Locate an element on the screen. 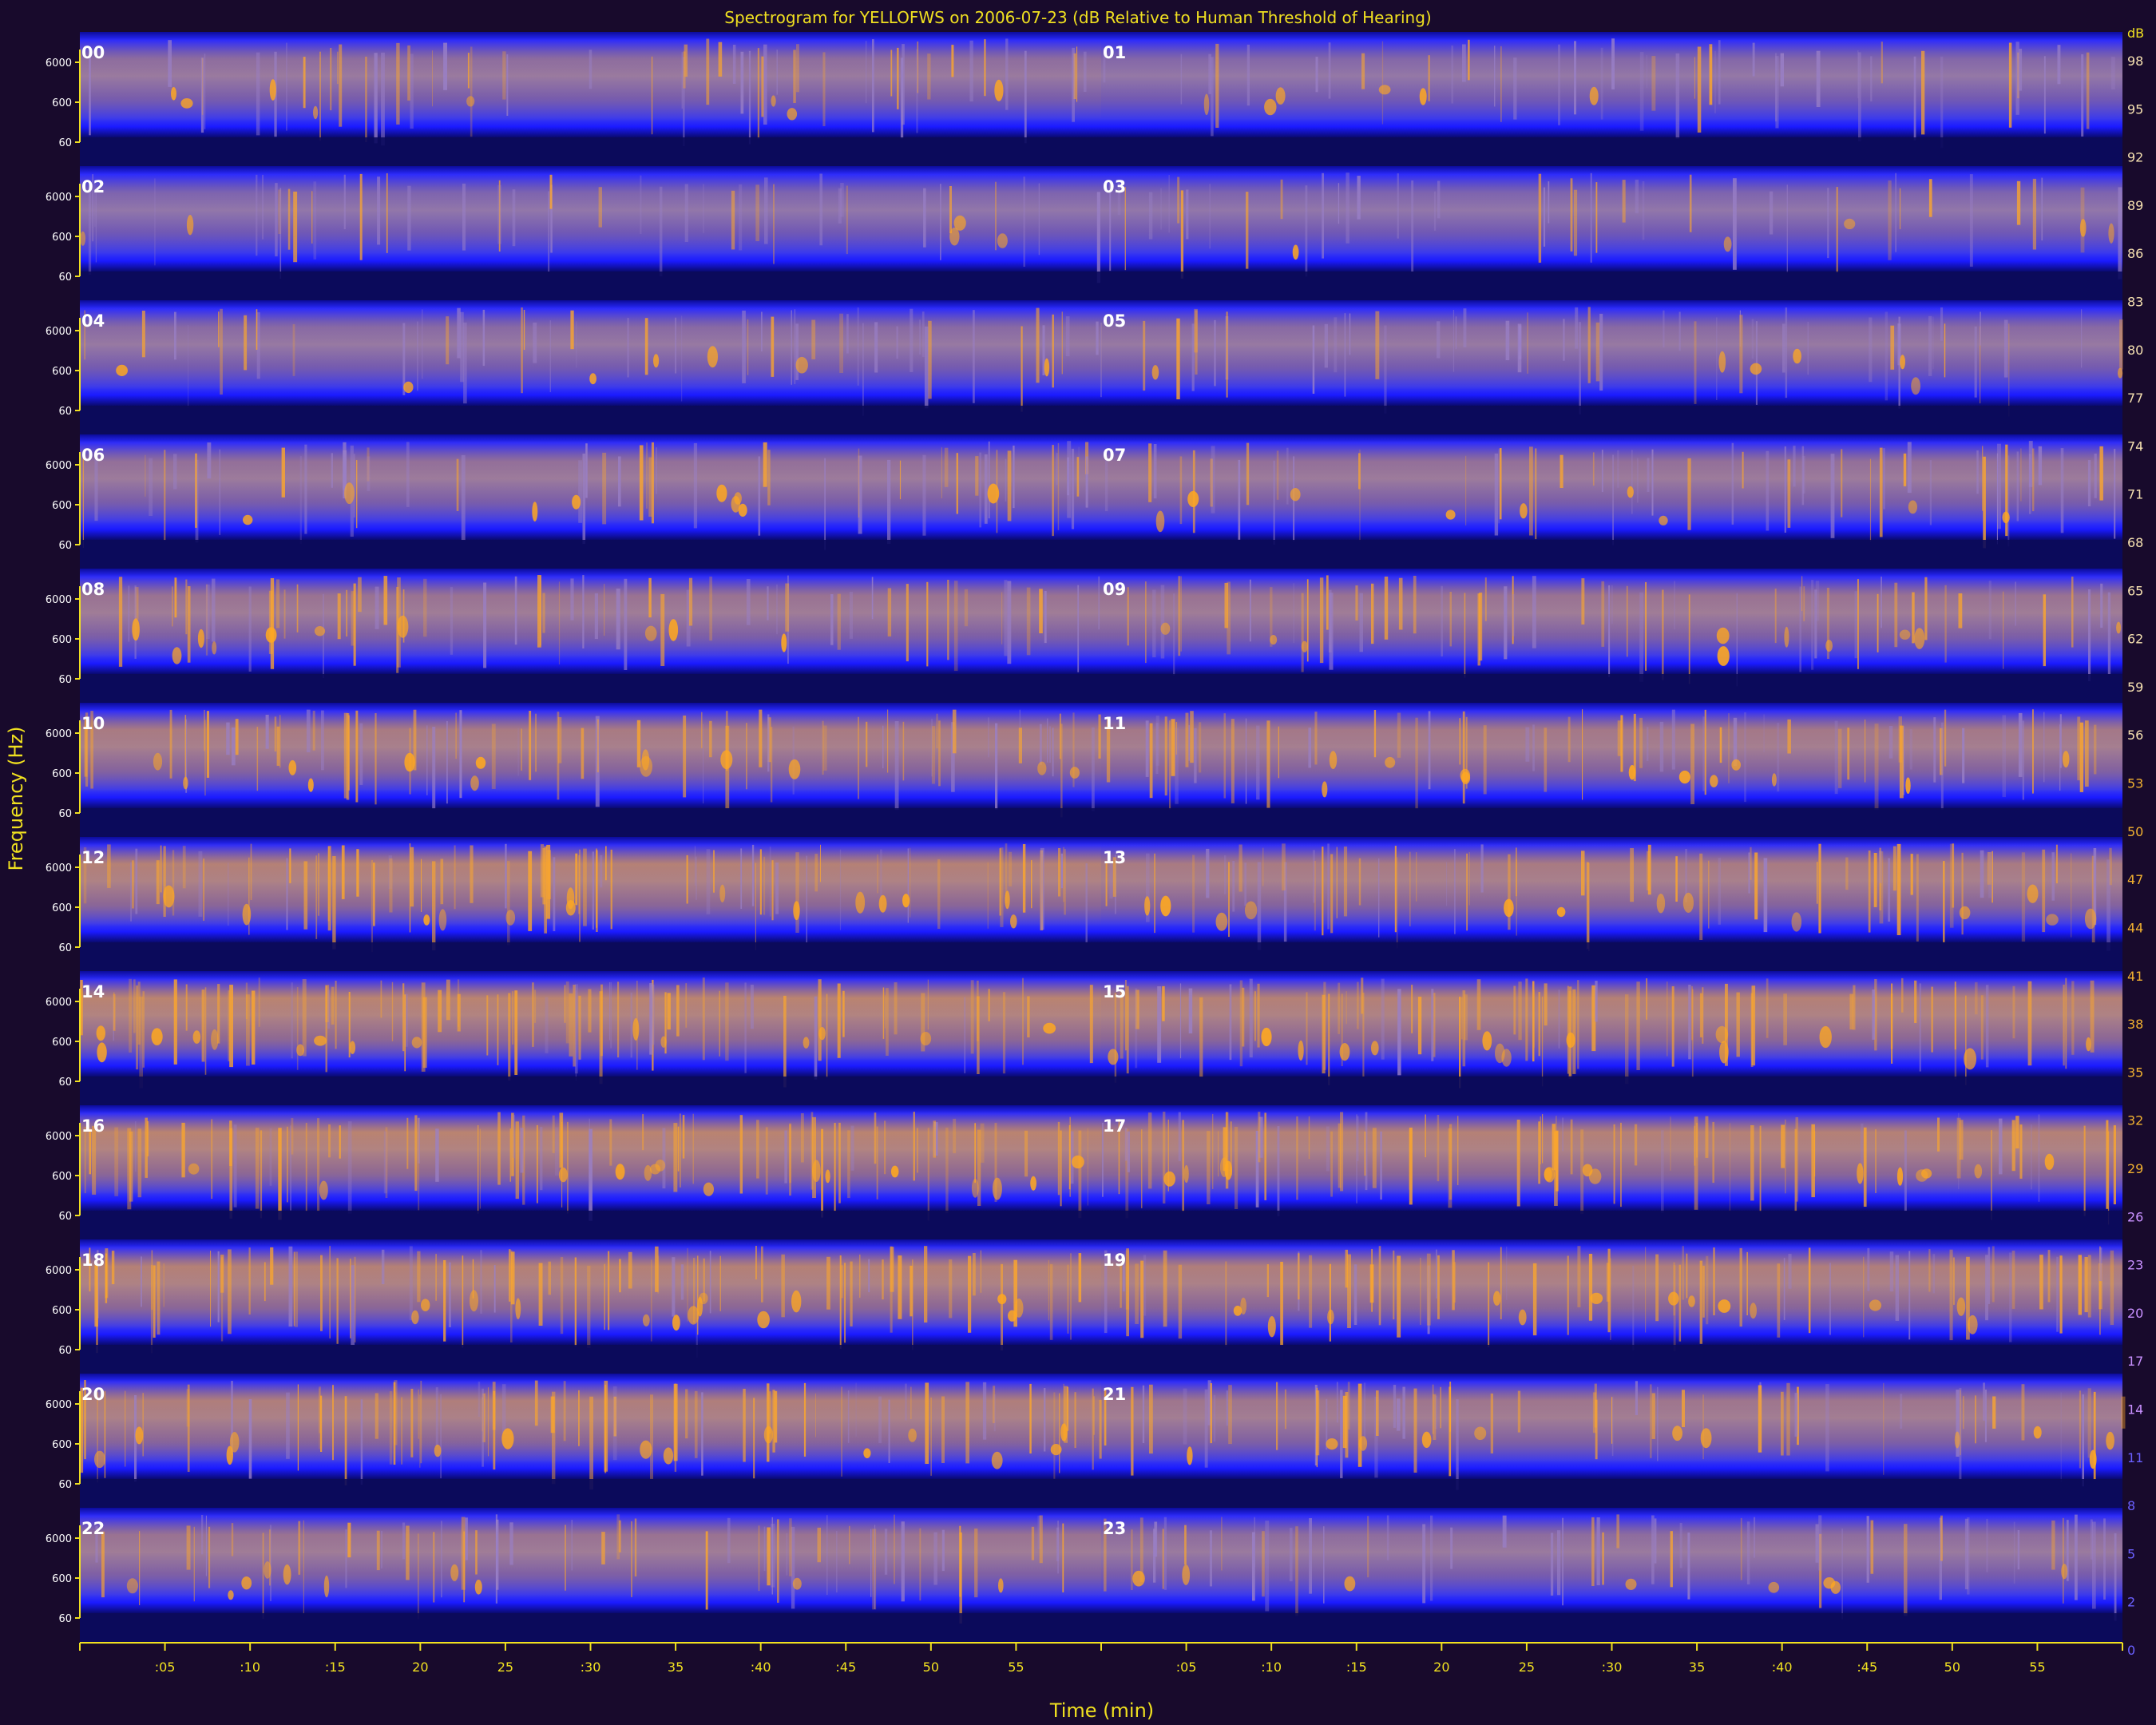  y-tick-label: 600 is located at coordinates (62, 238).